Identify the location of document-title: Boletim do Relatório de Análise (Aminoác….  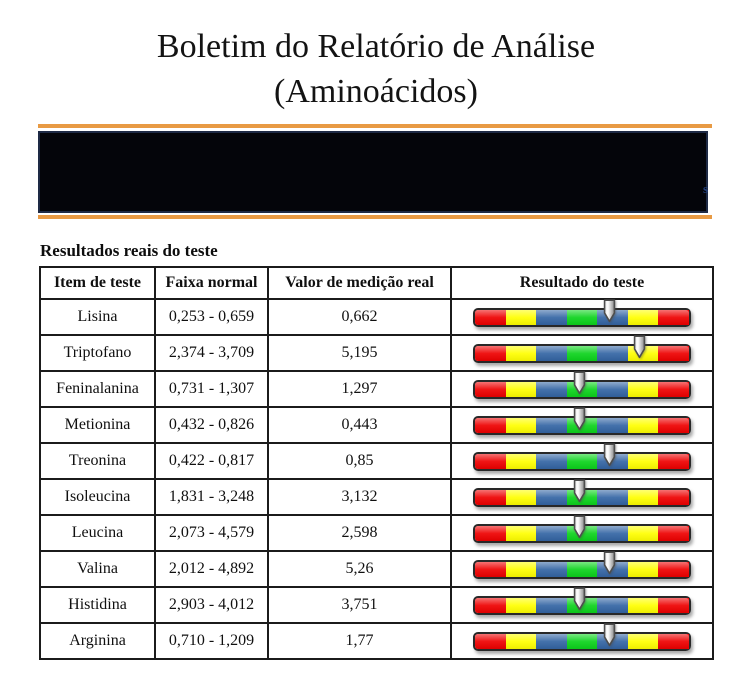
(376, 69).